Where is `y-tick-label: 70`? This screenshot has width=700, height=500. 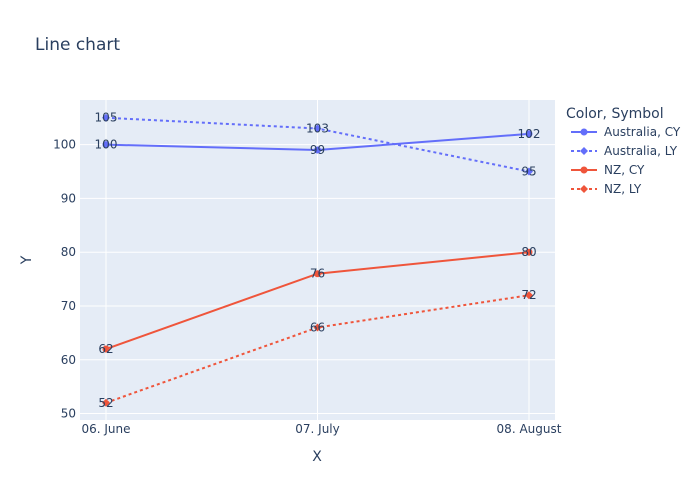
y-tick-label: 70 is located at coordinates (68, 306).